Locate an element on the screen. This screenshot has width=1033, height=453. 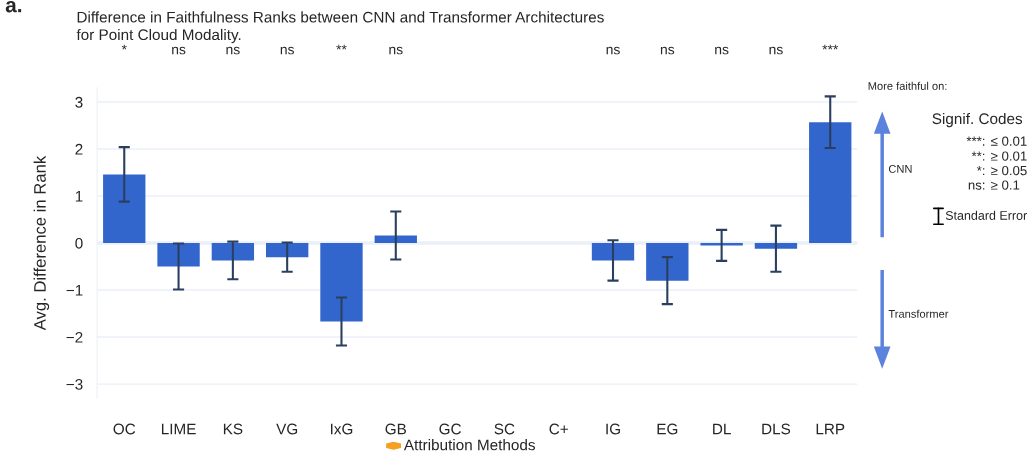
x-tick-label: DLS is located at coordinates (776, 429).